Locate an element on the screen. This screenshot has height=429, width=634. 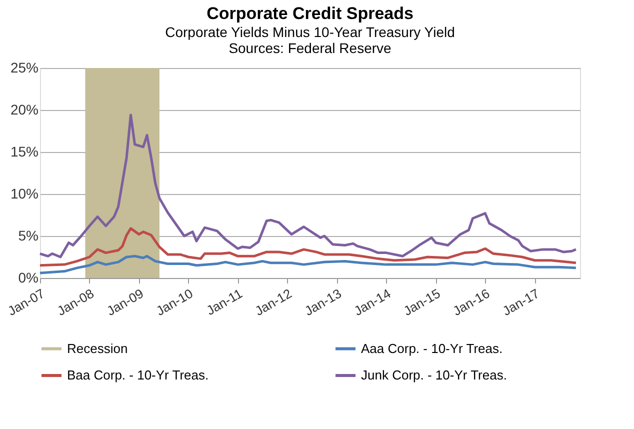
legend-label: Junk Corp. - 10-Yr Treas. is located at coordinates (434, 375).